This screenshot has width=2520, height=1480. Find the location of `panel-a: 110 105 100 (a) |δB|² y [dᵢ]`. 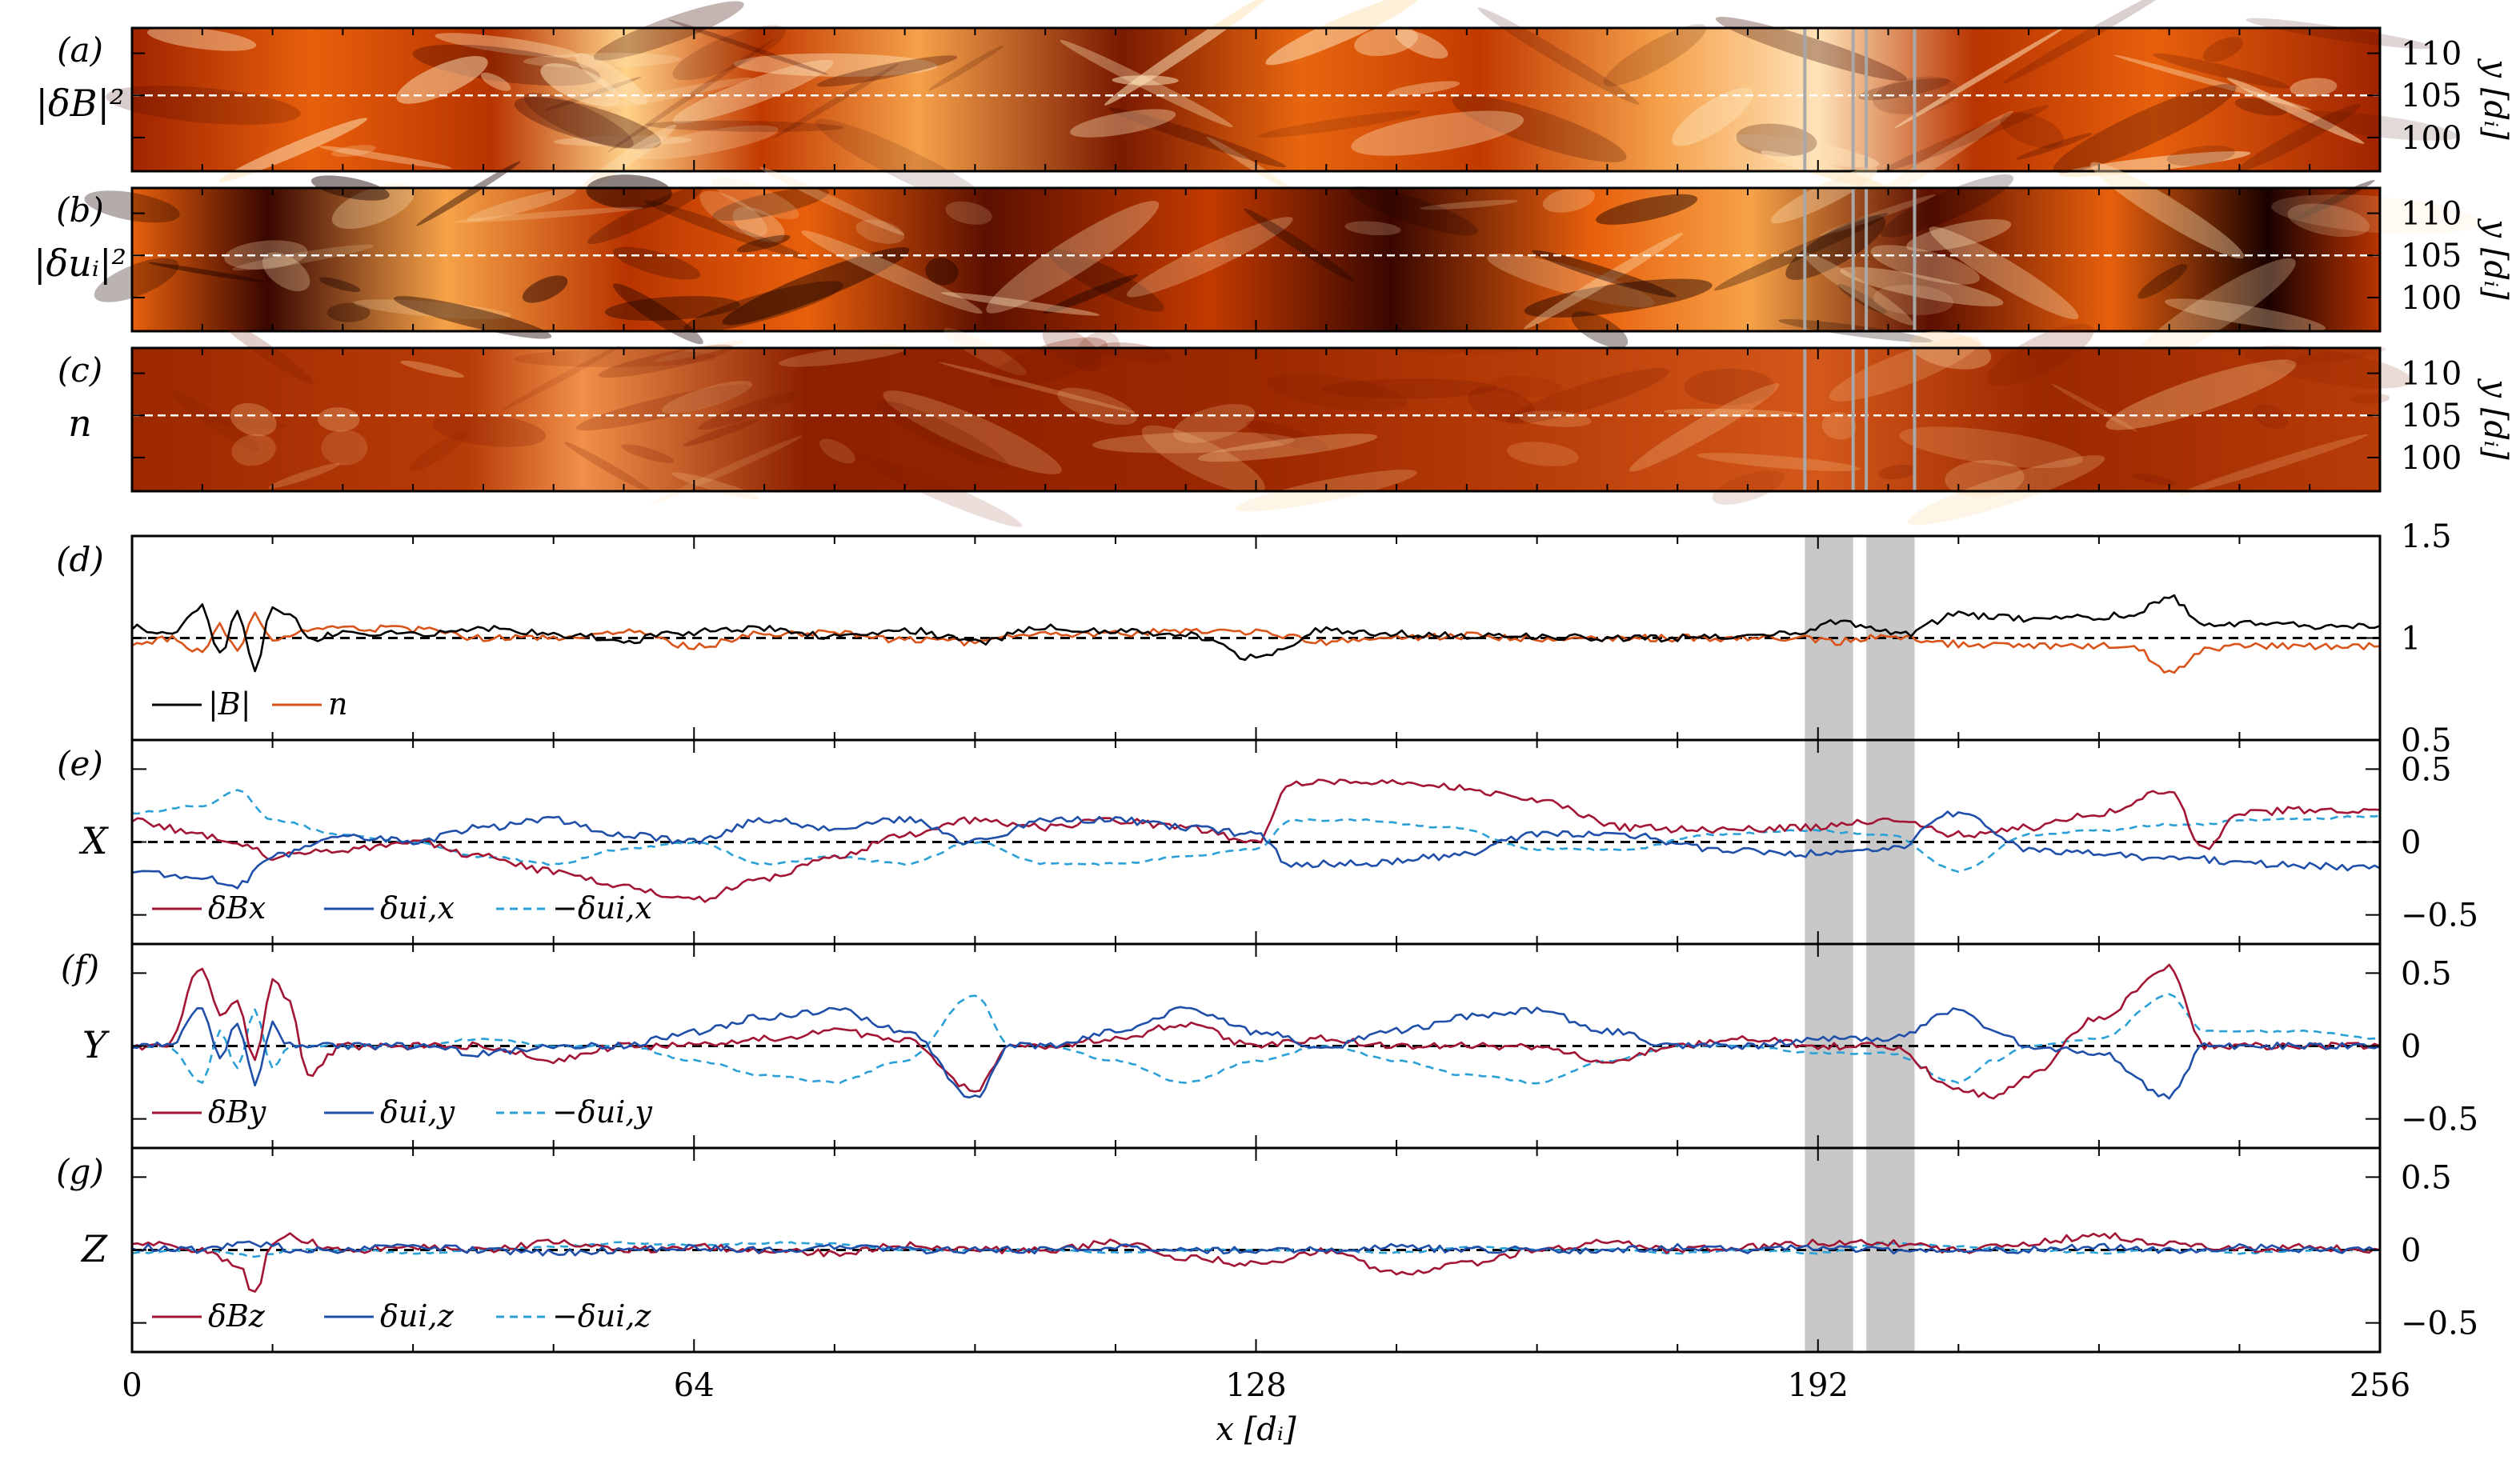

panel-a: 110 105 100 (a) |δB|² y [dᵢ] is located at coordinates (1275, 111).